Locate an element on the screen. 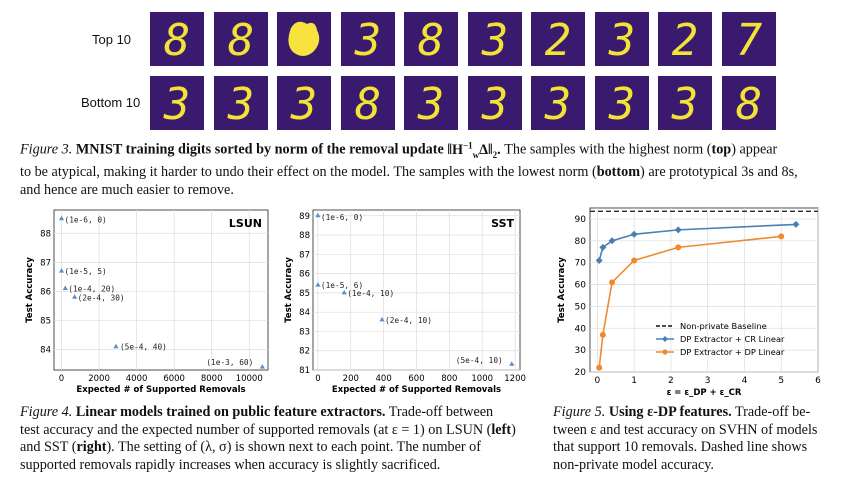 This screenshot has height=485, width=857. x-tick-label: 1200 is located at coordinates (515, 379).